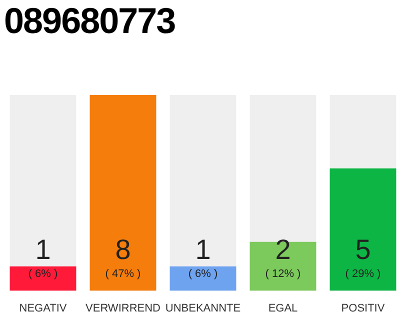 The image size is (410, 320). What do you see at coordinates (363, 249) in the screenshot?
I see `data-label: 5` at bounding box center [363, 249].